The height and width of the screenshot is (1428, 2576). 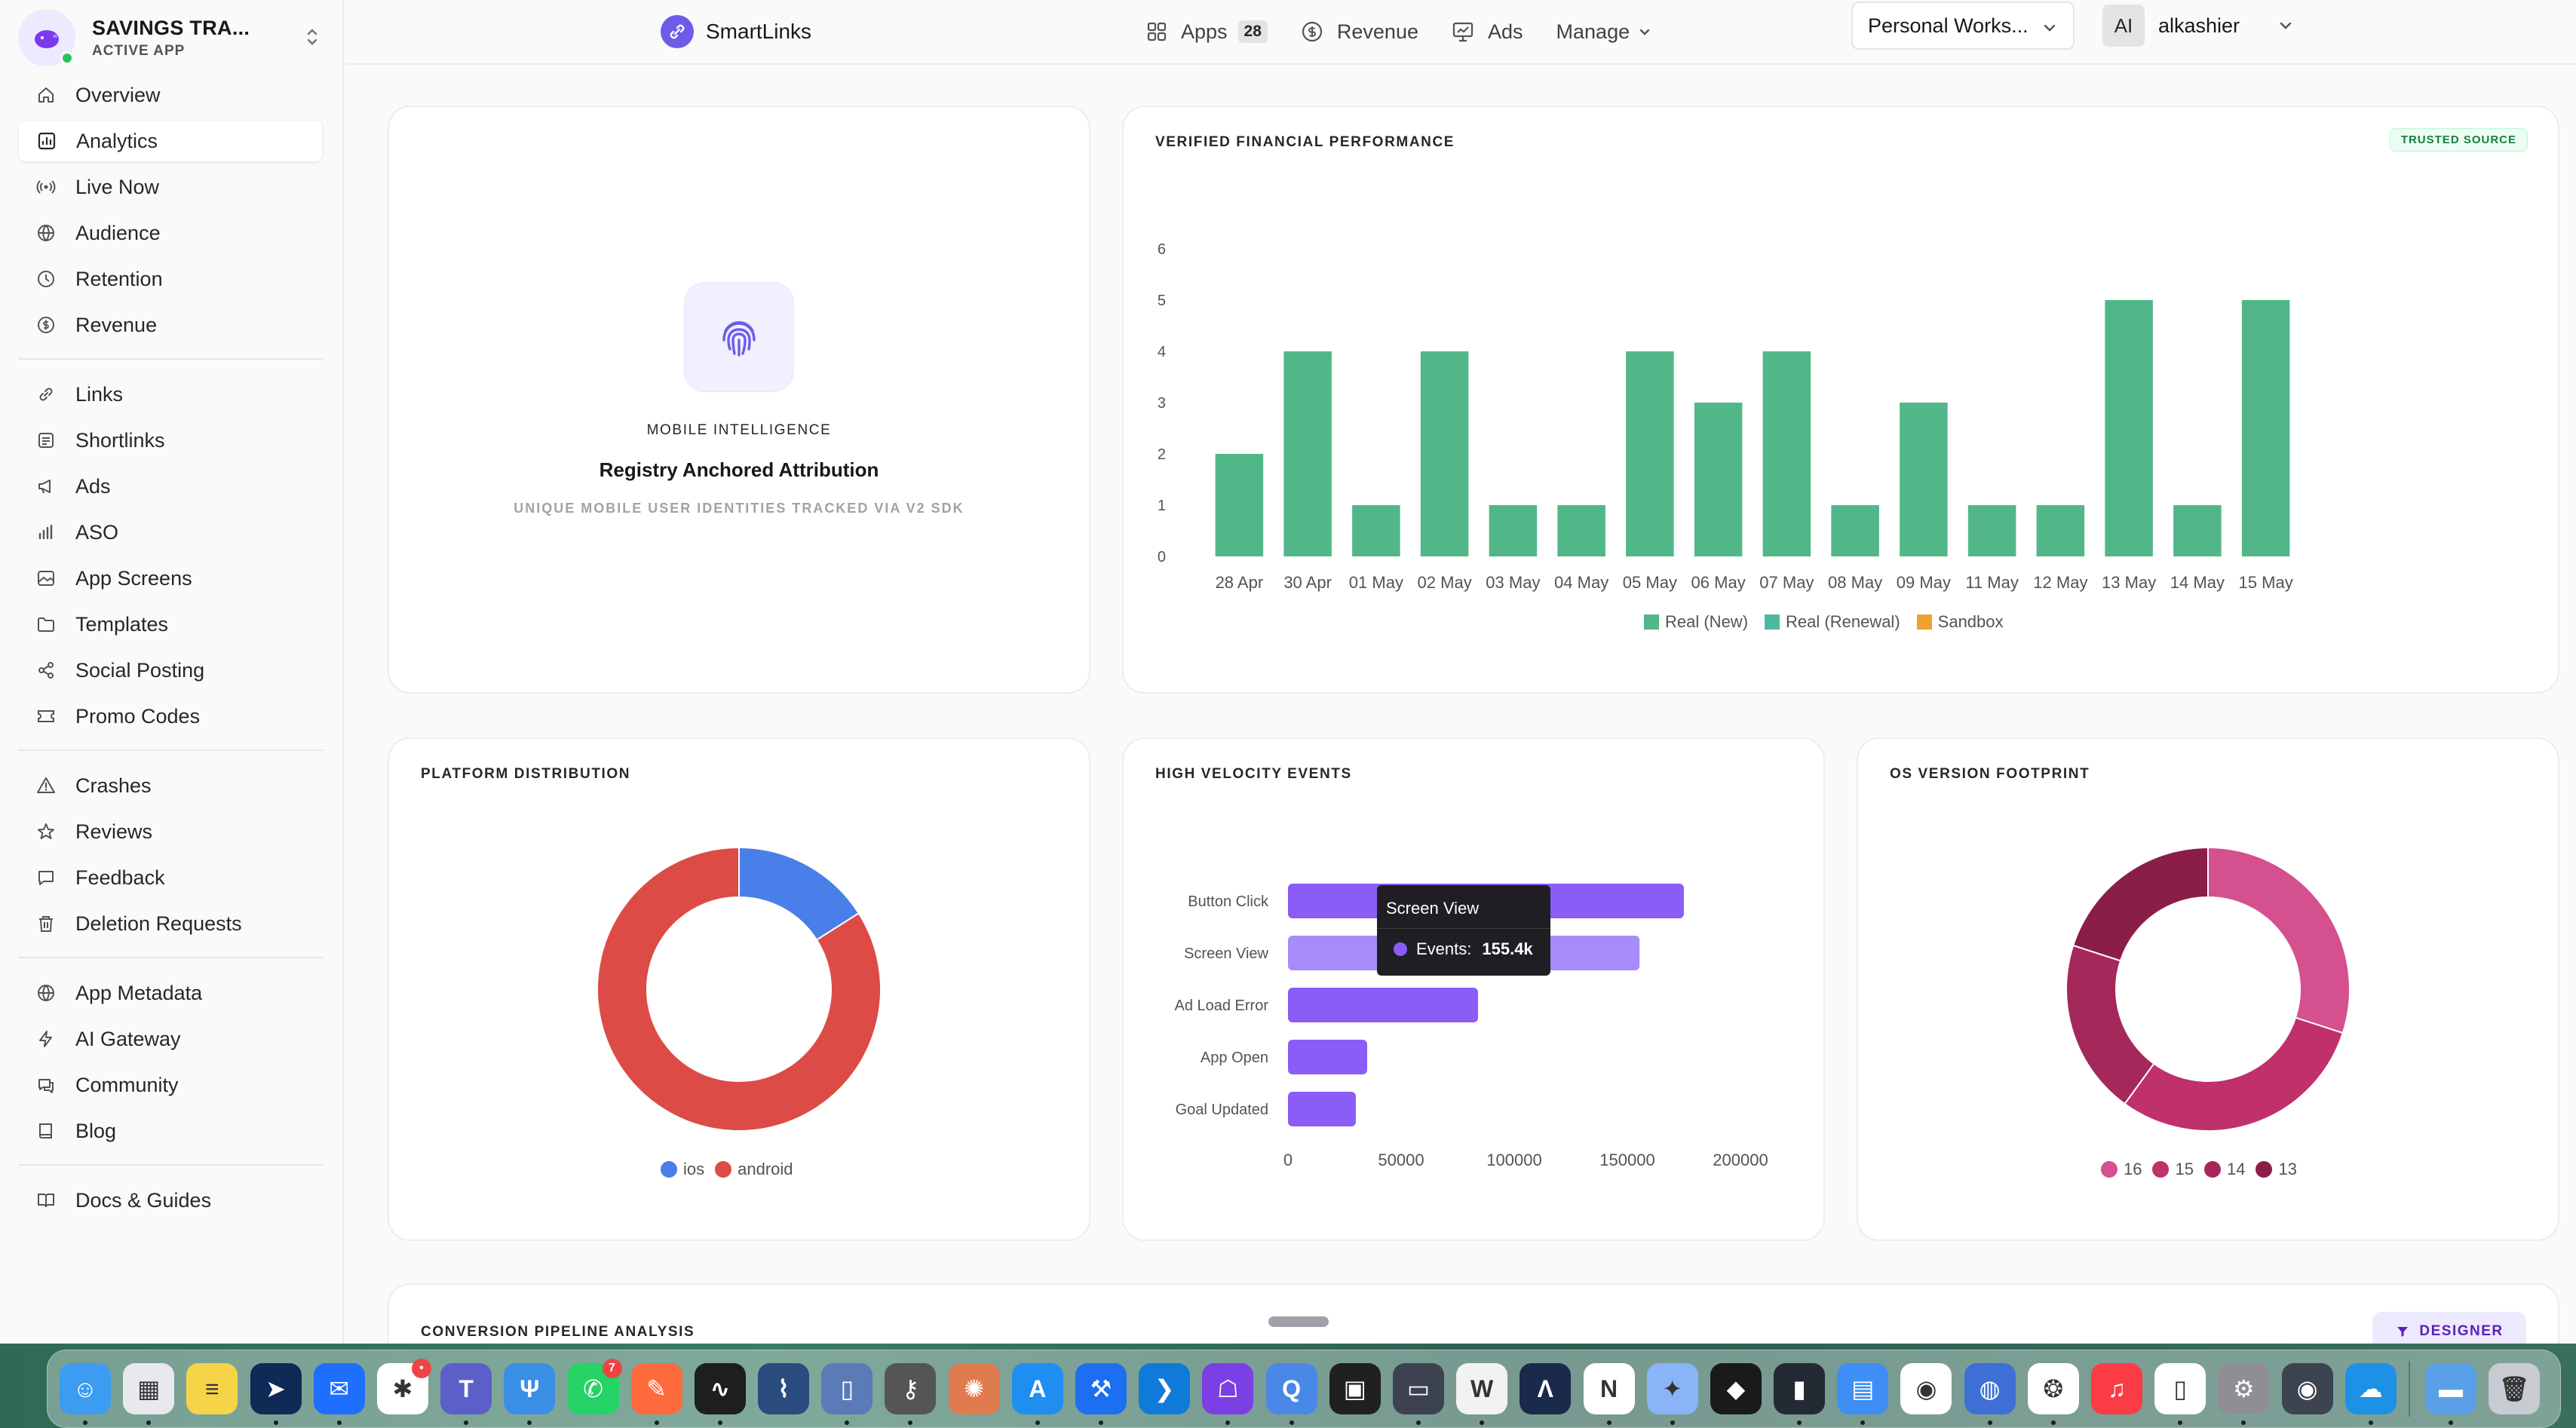 What do you see at coordinates (1863, 1394) in the screenshot?
I see `dock-files-icon: ▤` at bounding box center [1863, 1394].